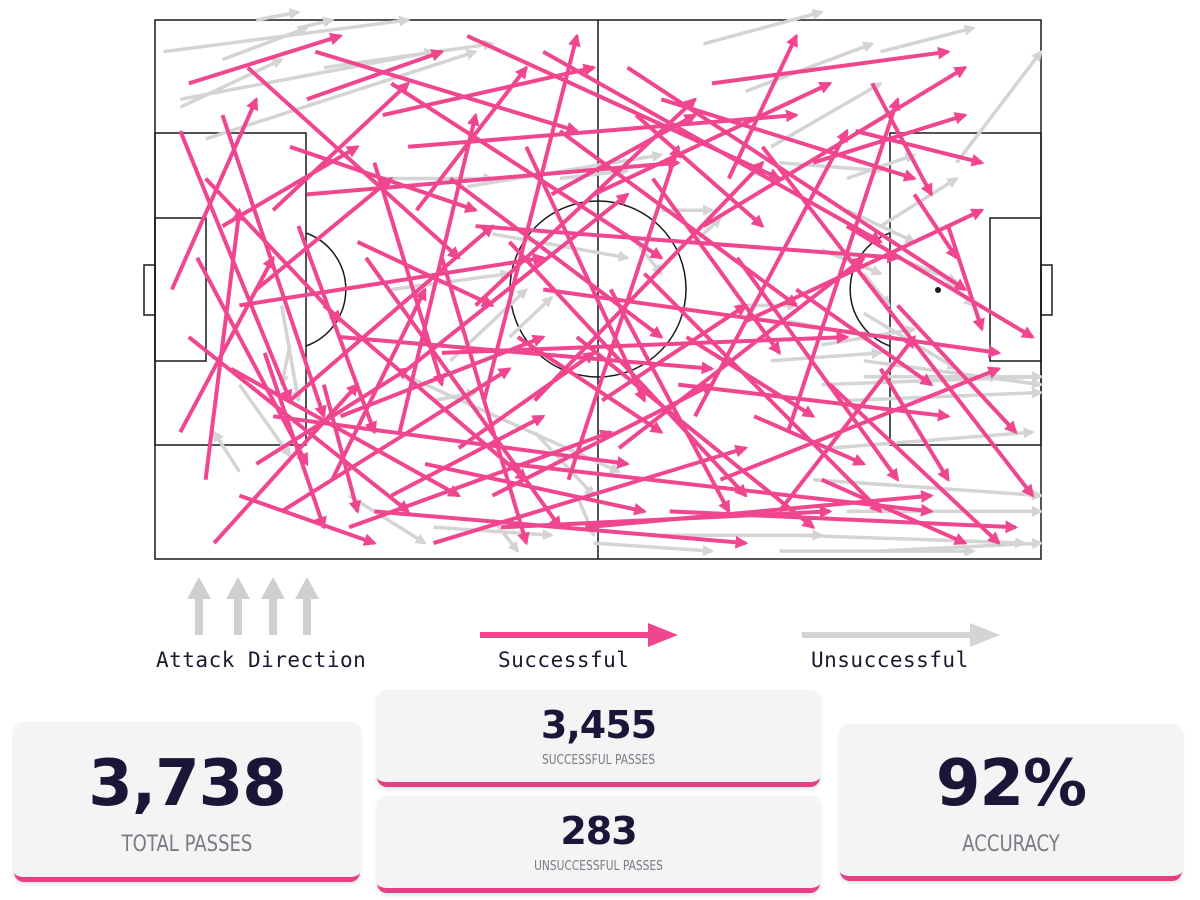 The height and width of the screenshot is (900, 1200). Describe the element at coordinates (598, 760) in the screenshot. I see `successful-passes-label: SUCCESSFUL PASSES` at that location.